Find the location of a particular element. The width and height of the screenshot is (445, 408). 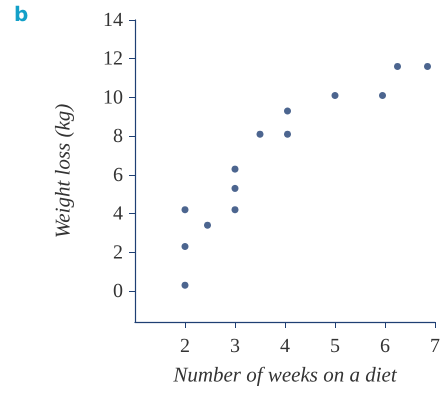

x-axis-title: Number of weeks on a diet is located at coordinates (285, 374).